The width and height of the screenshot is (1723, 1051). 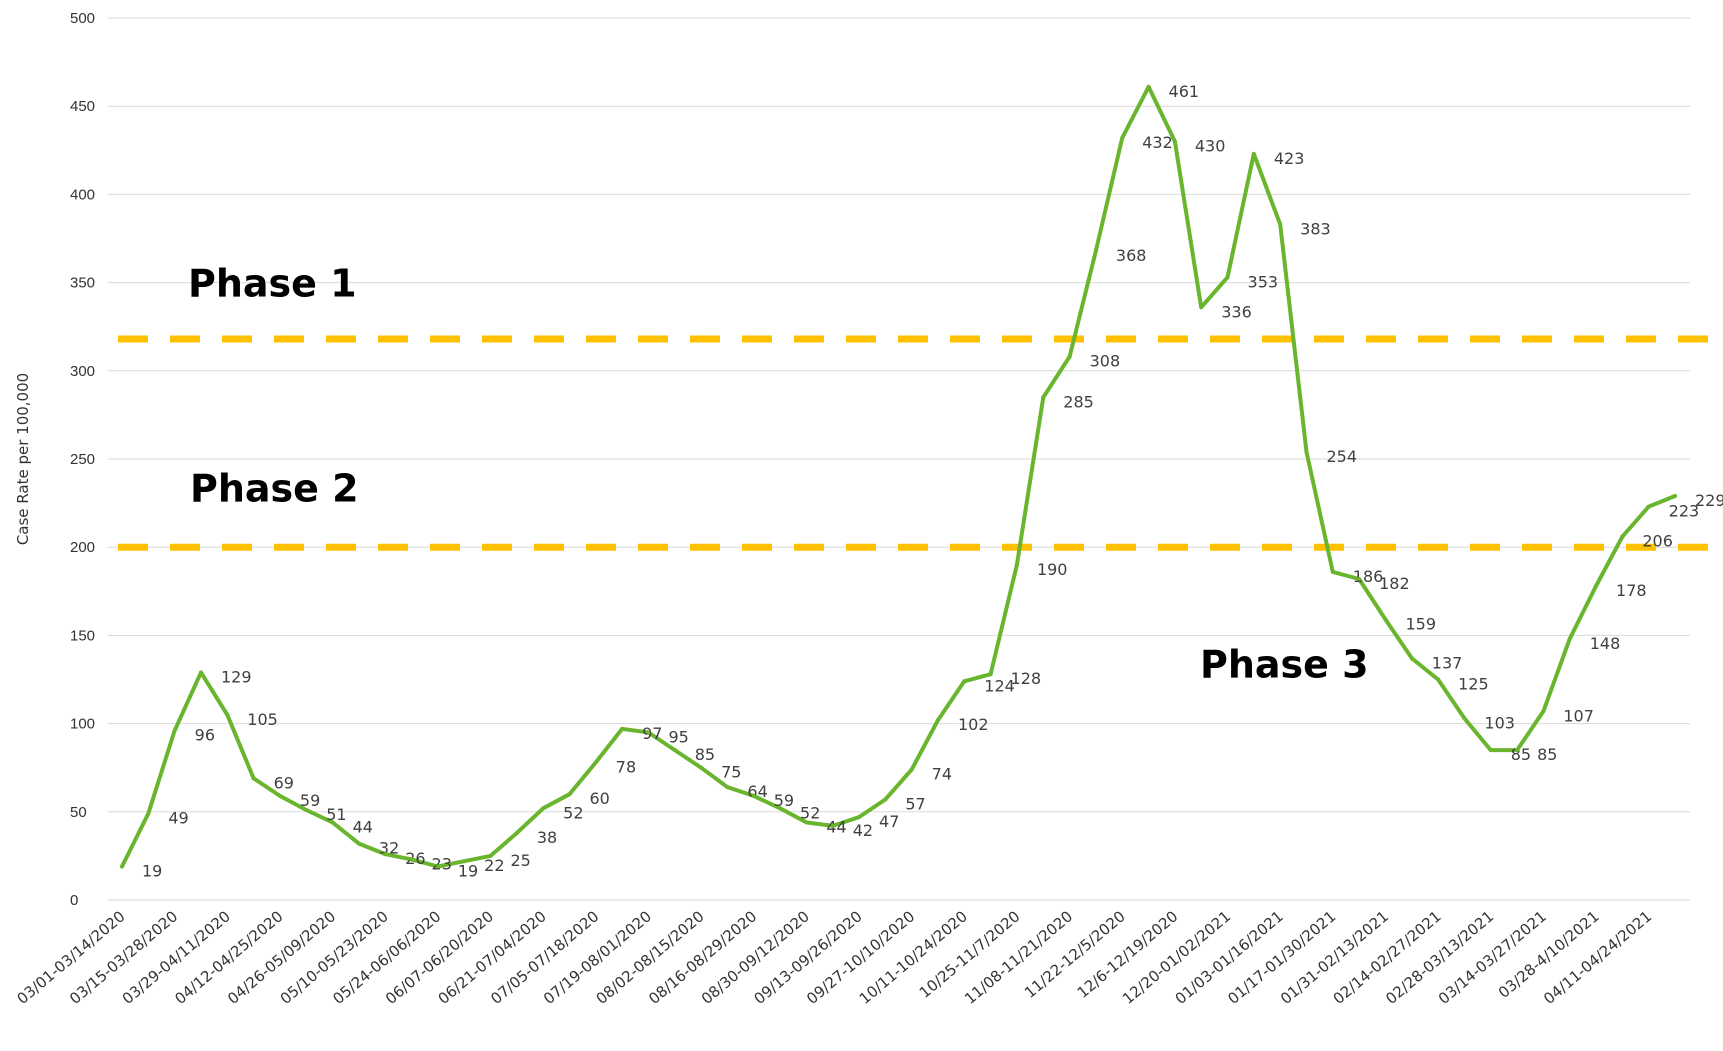 I want to click on data-label: 64, so click(x=757, y=791).